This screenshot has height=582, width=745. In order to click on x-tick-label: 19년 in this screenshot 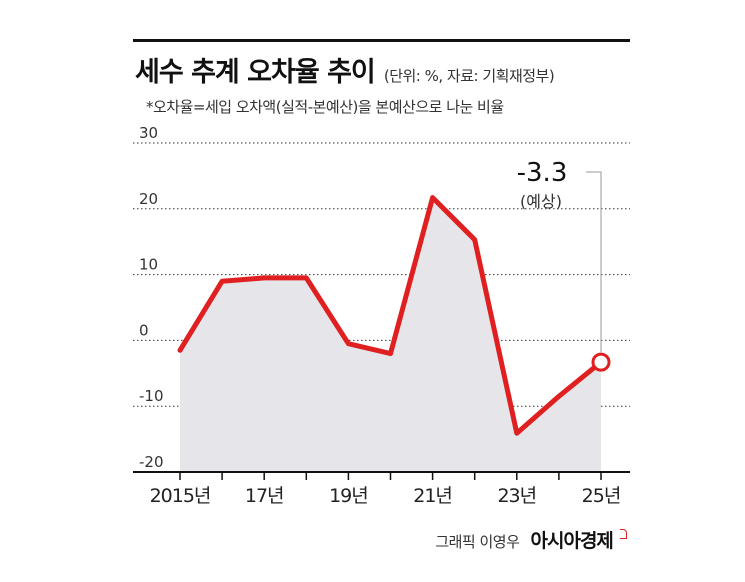, I will do `click(348, 496)`.